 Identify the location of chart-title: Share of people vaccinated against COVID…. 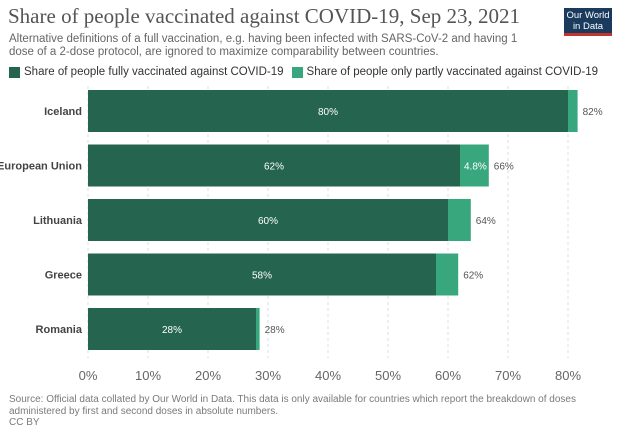
(264, 16).